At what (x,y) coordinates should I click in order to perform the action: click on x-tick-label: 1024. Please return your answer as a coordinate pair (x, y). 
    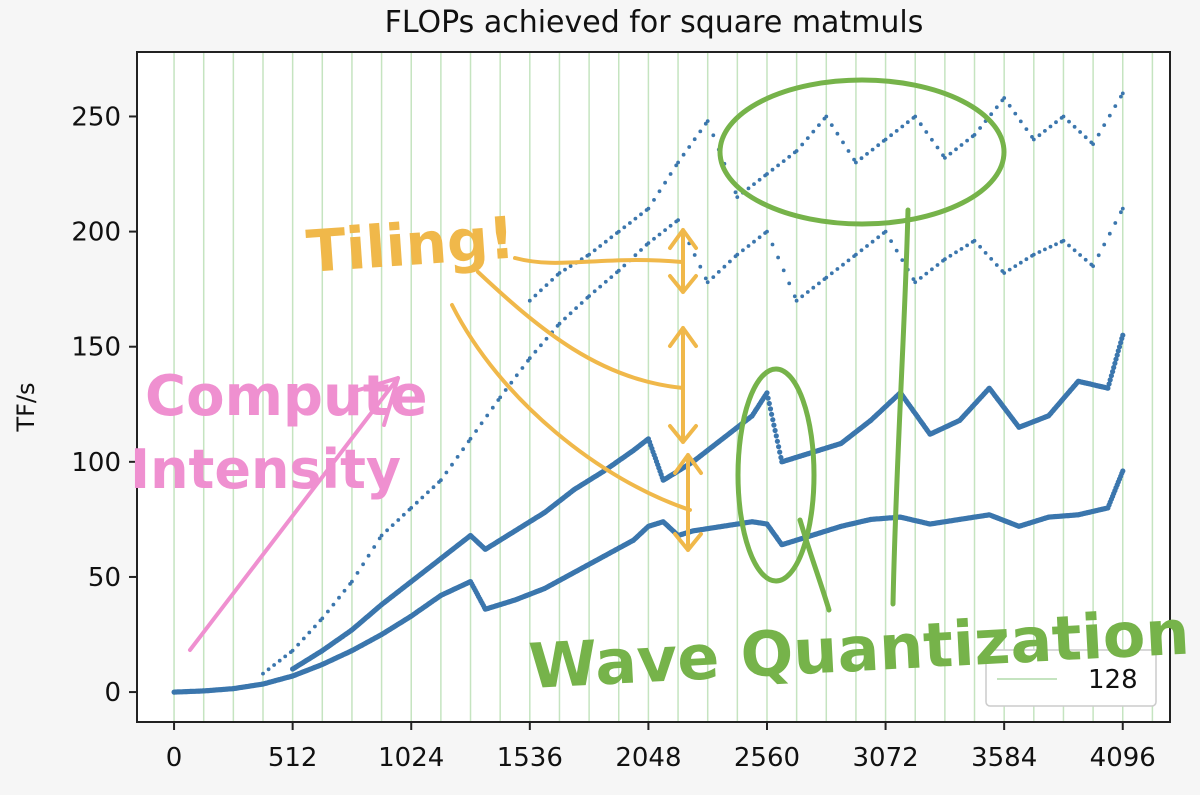
    Looking at the image, I should click on (411, 758).